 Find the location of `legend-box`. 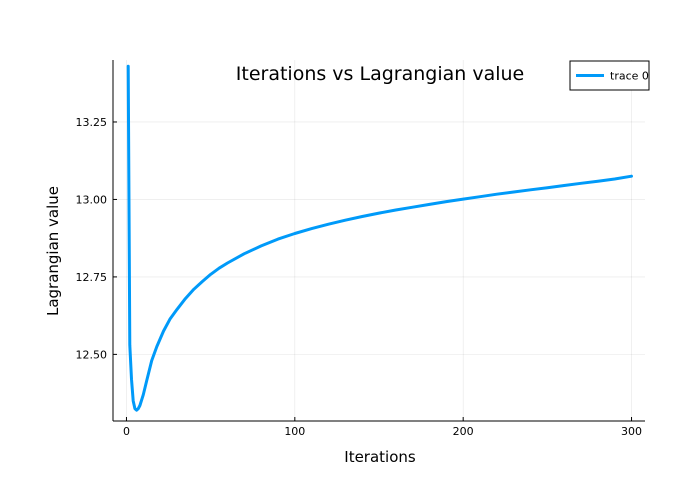

legend-box is located at coordinates (609, 75).